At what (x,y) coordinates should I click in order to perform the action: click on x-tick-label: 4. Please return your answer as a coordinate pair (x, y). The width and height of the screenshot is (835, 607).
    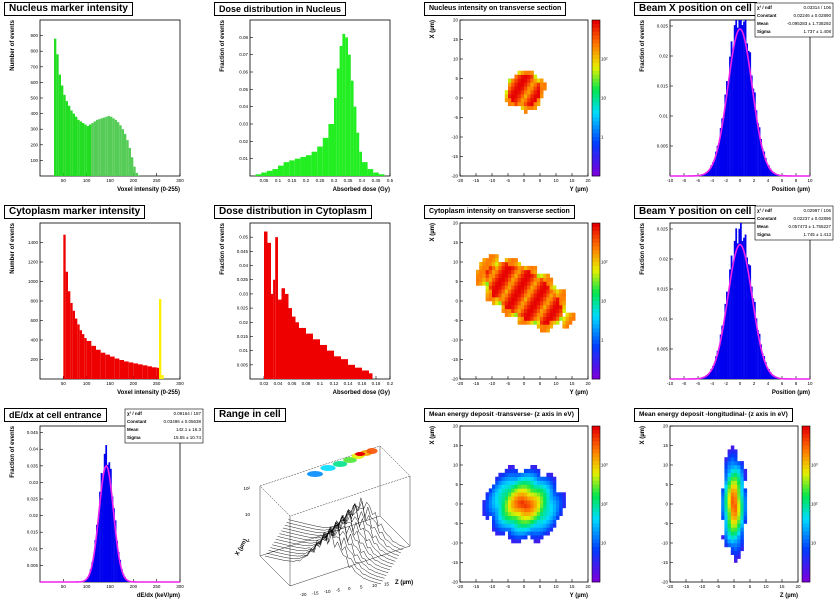
    Looking at the image, I should click on (768, 383).